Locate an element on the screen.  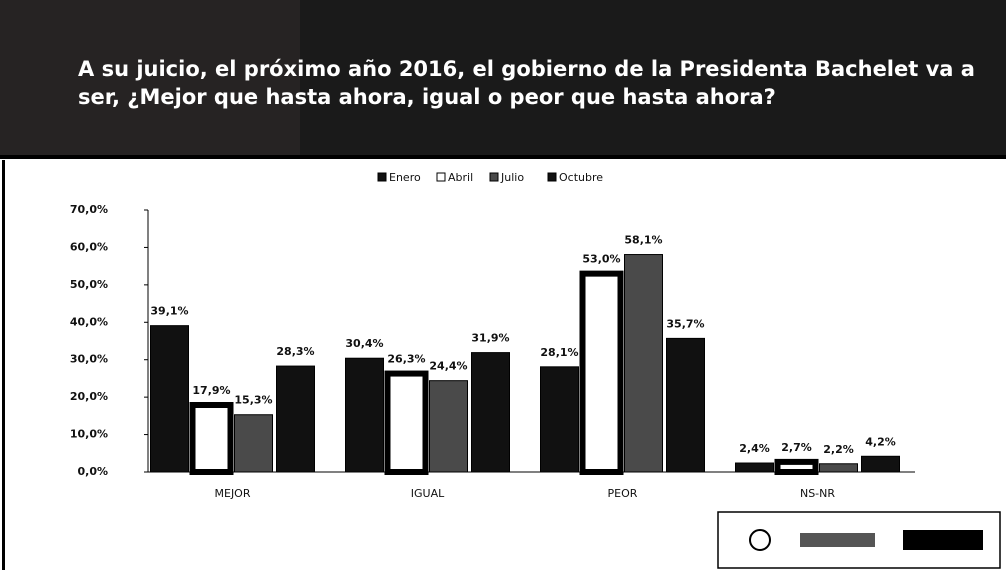
header-photo is located at coordinates (150, 77).